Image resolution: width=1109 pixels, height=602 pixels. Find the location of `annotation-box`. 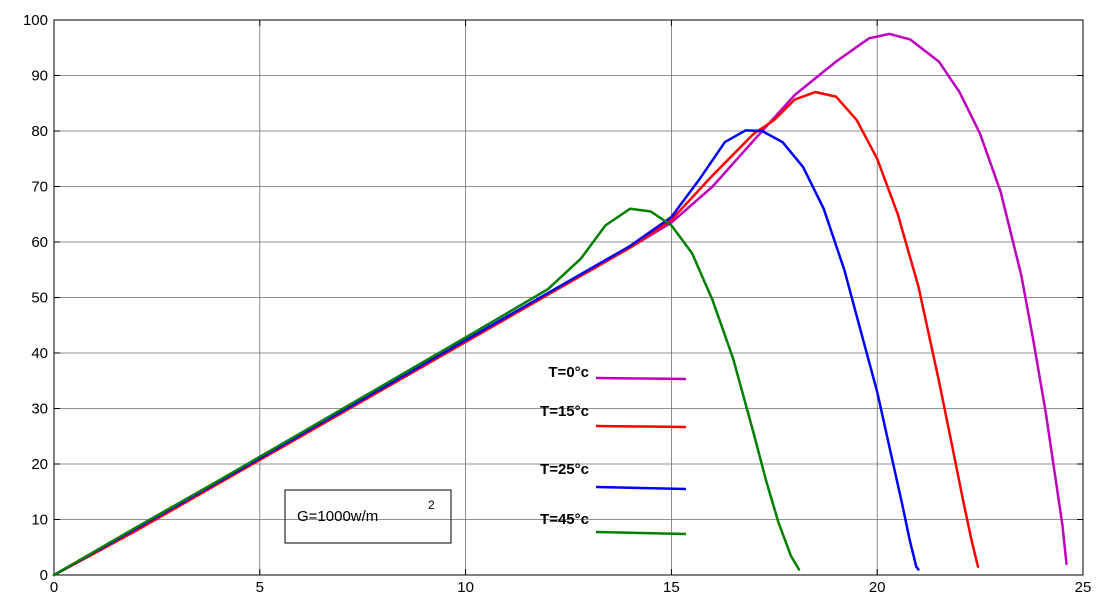

annotation-box is located at coordinates (368, 516).